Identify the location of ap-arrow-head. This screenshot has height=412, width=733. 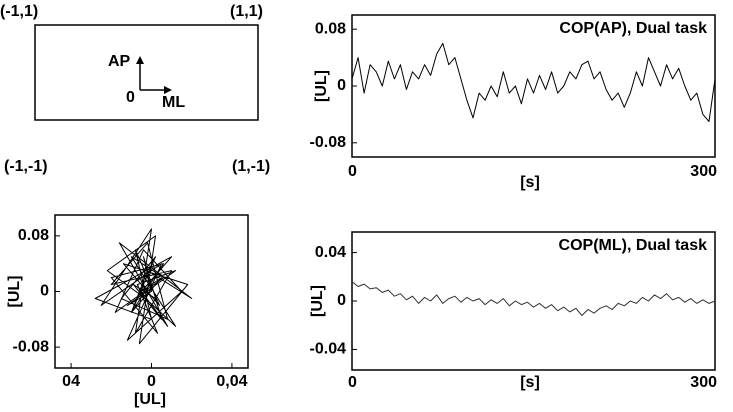
(140, 60).